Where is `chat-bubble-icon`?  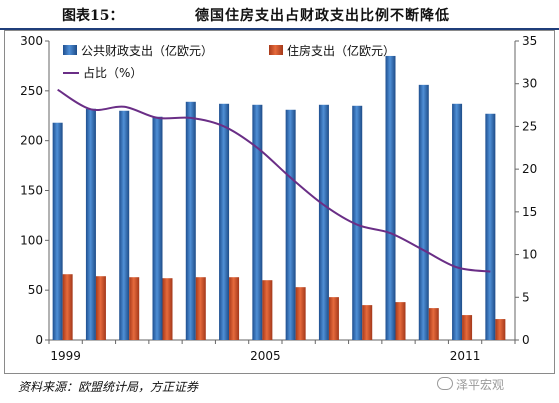
chat-bubble-icon is located at coordinates (445, 383).